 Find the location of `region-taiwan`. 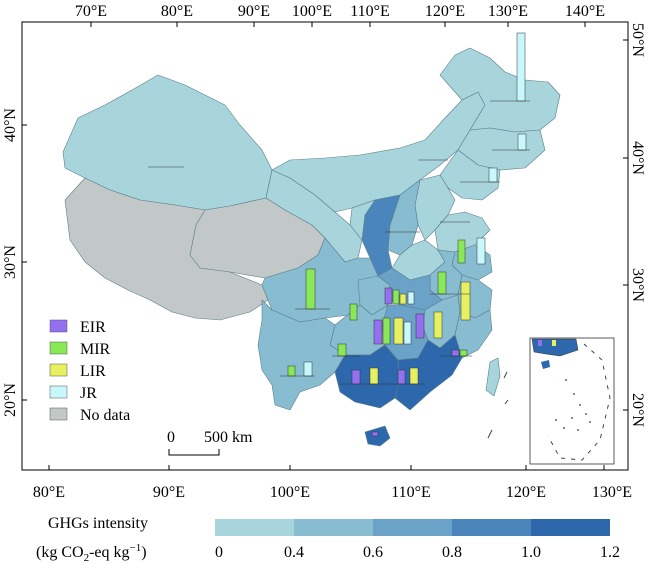

region-taiwan is located at coordinates (493, 377).